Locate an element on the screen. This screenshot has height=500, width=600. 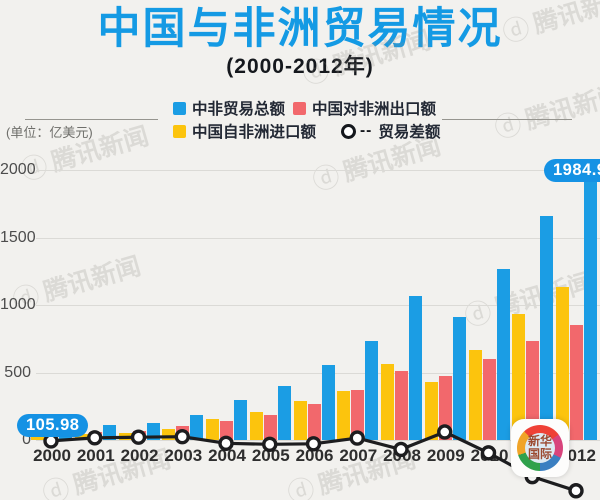
y-axis-label: 1500 is located at coordinates (18, 237).